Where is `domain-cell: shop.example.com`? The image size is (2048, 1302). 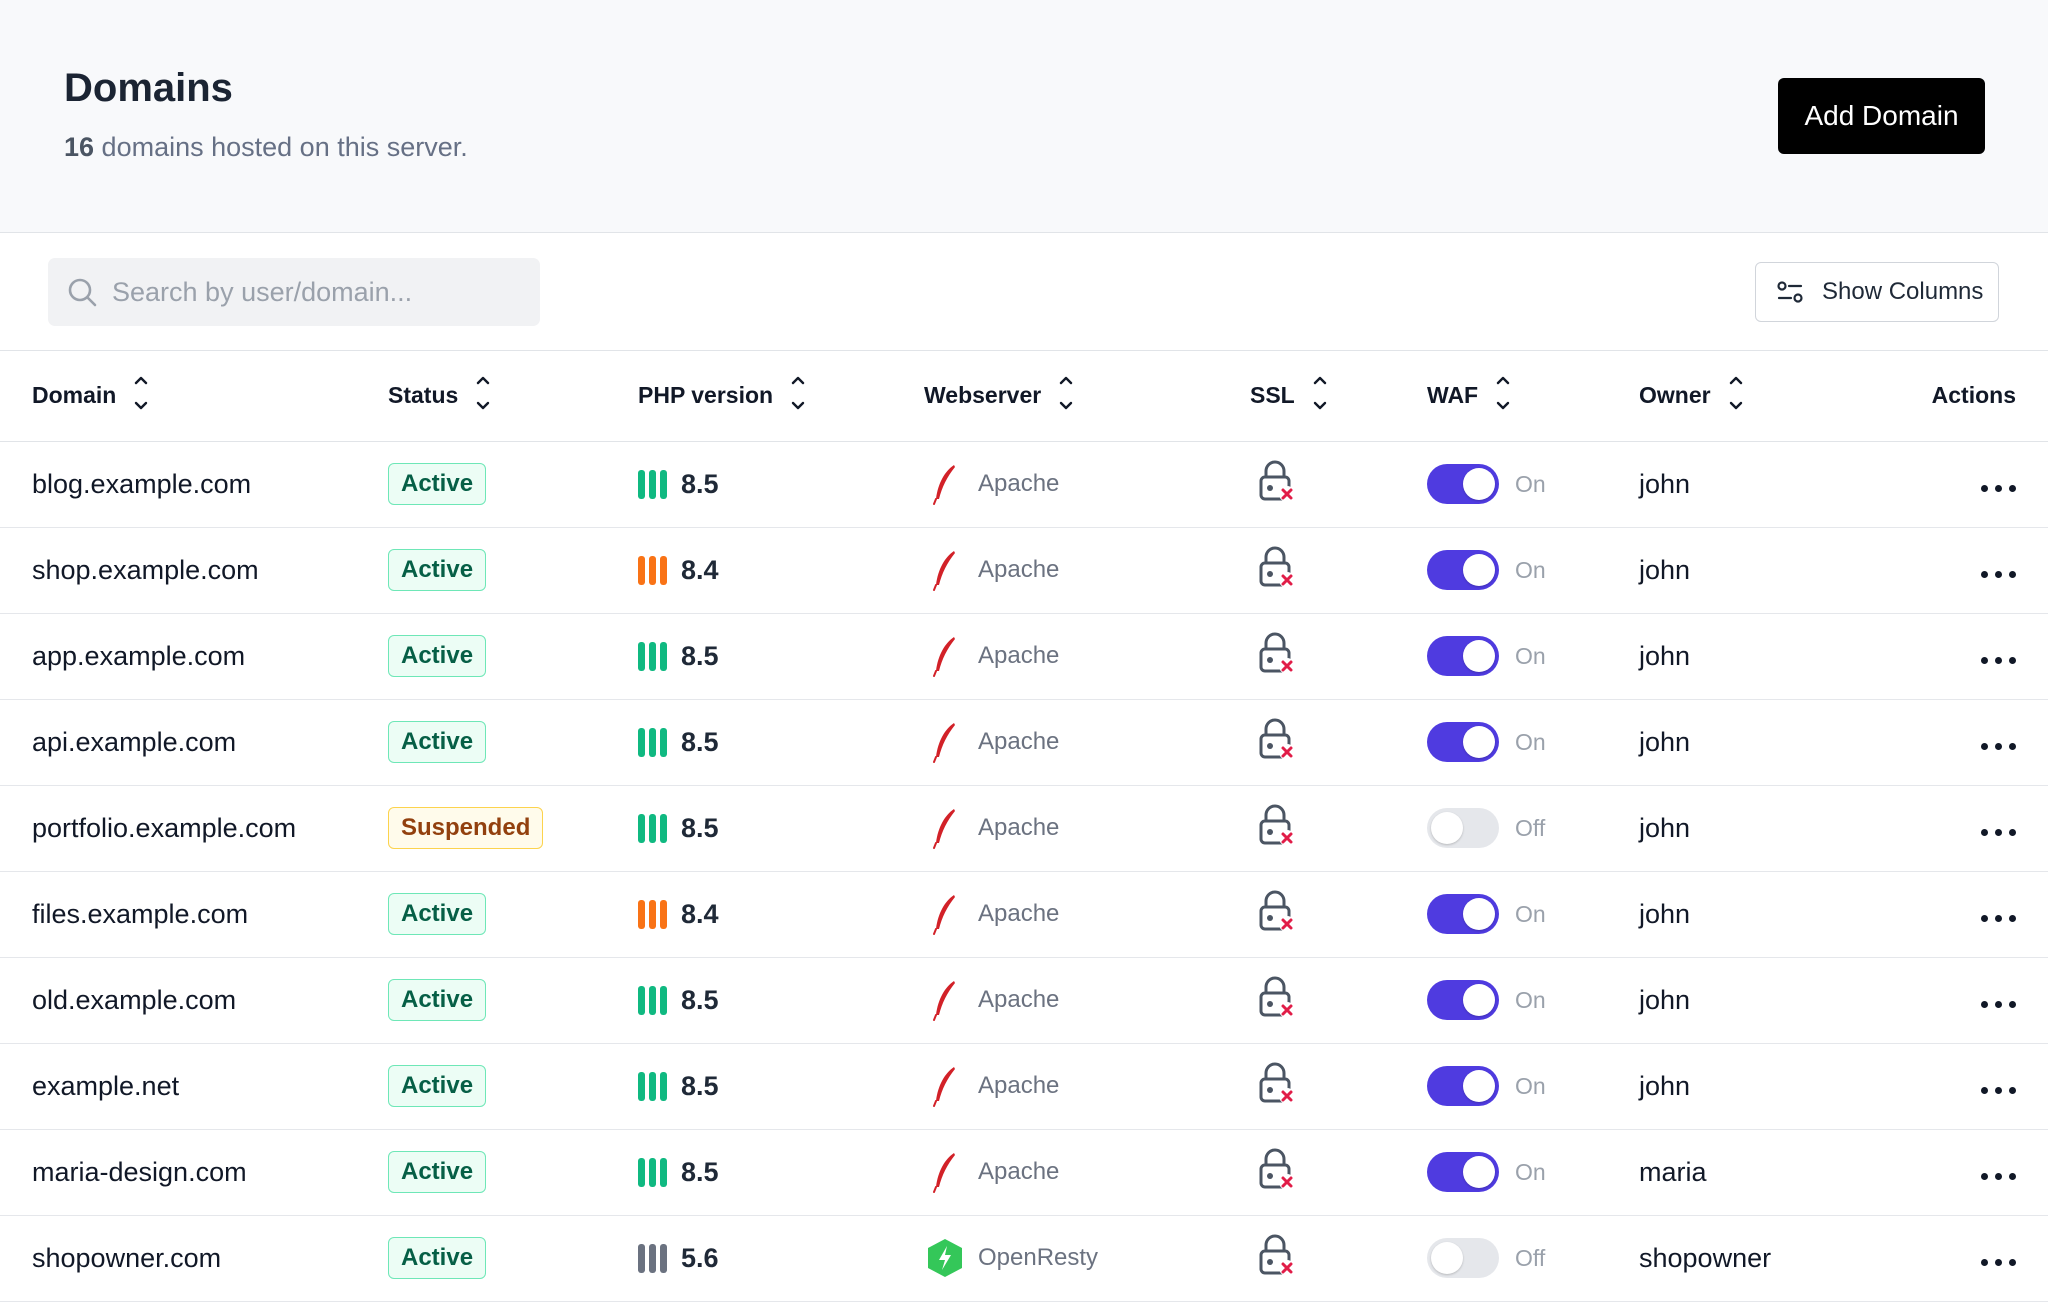
domain-cell: shop.example.com is located at coordinates (194, 570).